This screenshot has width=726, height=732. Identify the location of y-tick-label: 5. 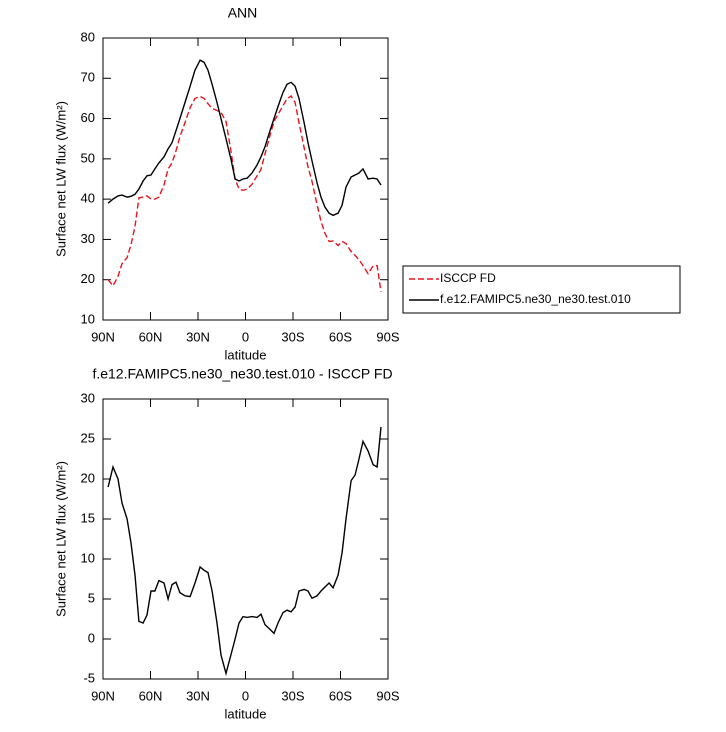
(91, 597).